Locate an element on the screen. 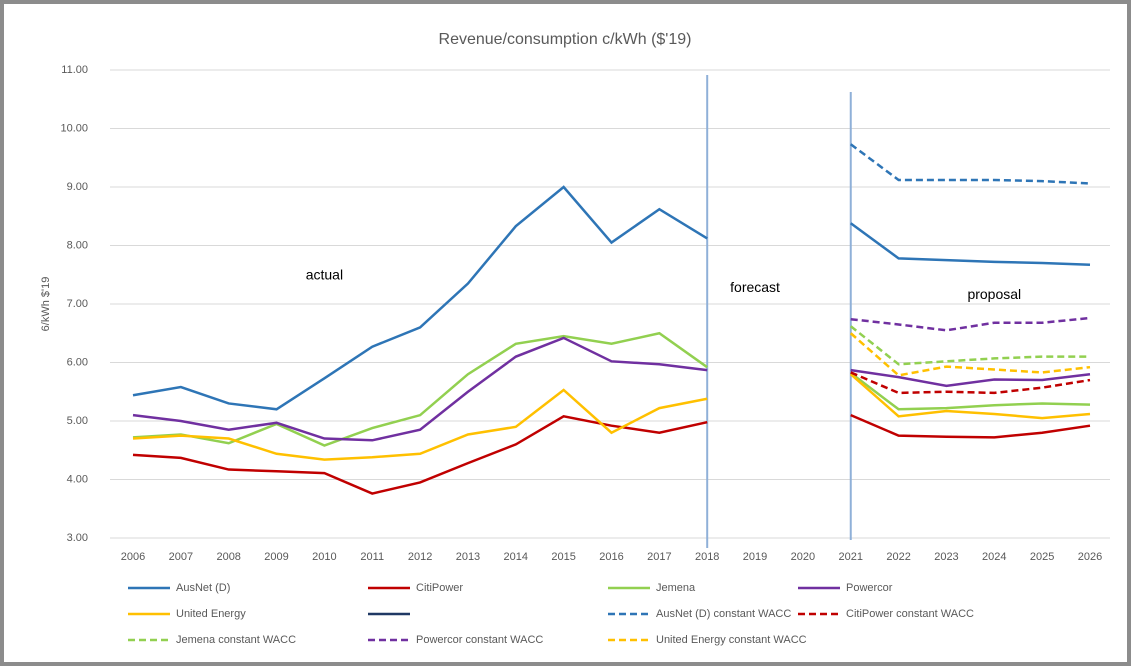  legend-label: United Energy constant WACC is located at coordinates (731, 640).